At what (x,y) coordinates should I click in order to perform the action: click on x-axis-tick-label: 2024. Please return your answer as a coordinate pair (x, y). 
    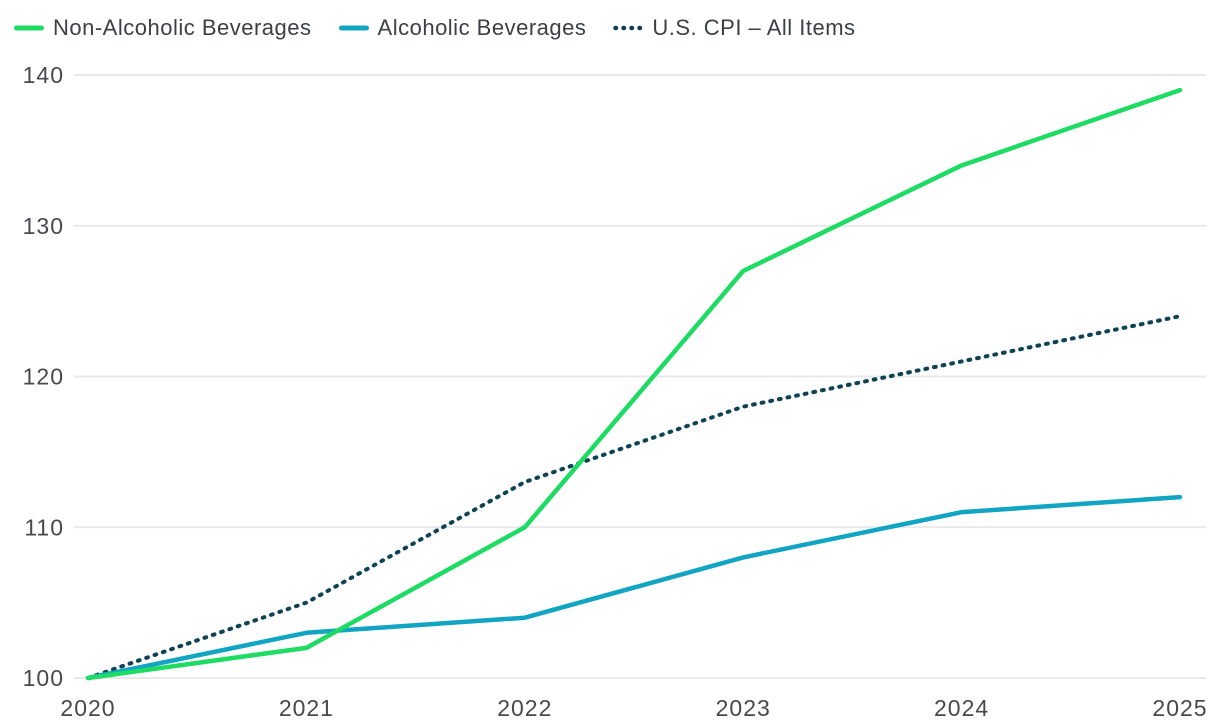
    Looking at the image, I should click on (961, 708).